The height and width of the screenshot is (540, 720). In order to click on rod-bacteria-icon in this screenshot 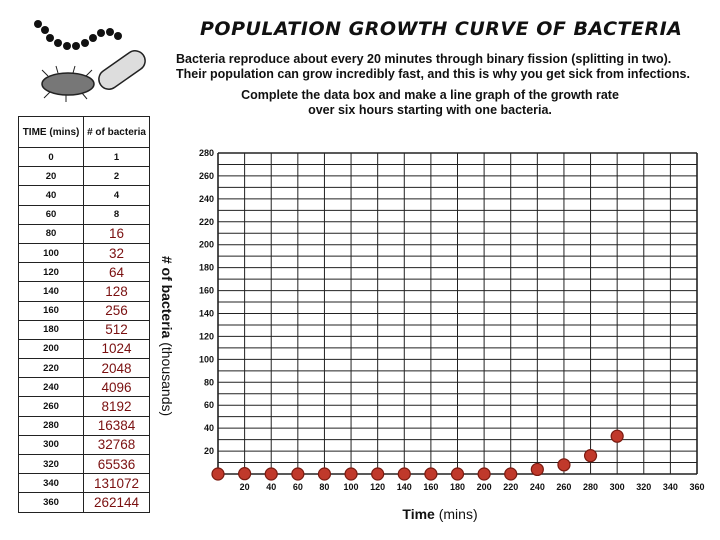, I will do `click(93, 76)`.